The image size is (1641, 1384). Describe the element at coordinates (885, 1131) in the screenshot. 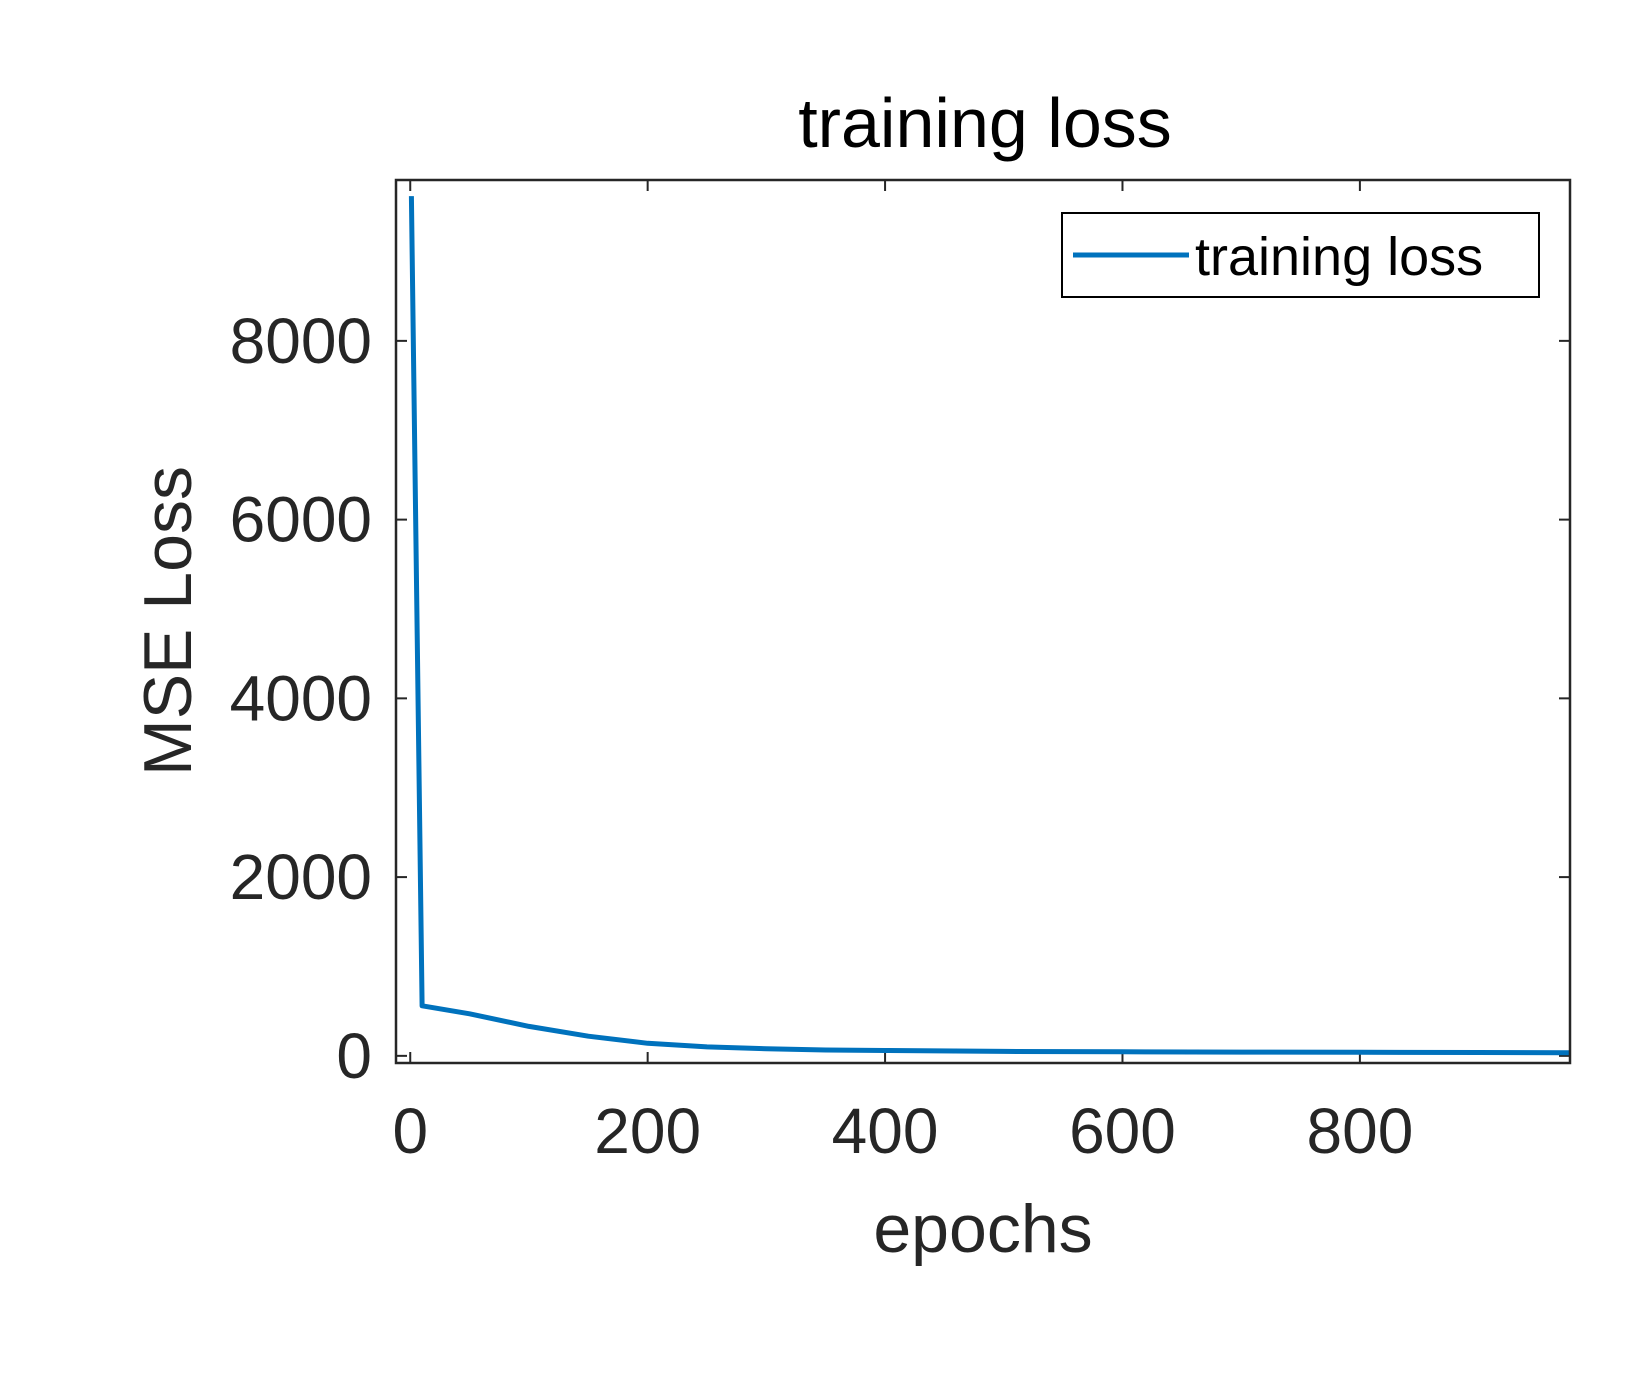

I see `x-tick-label: 400` at that location.